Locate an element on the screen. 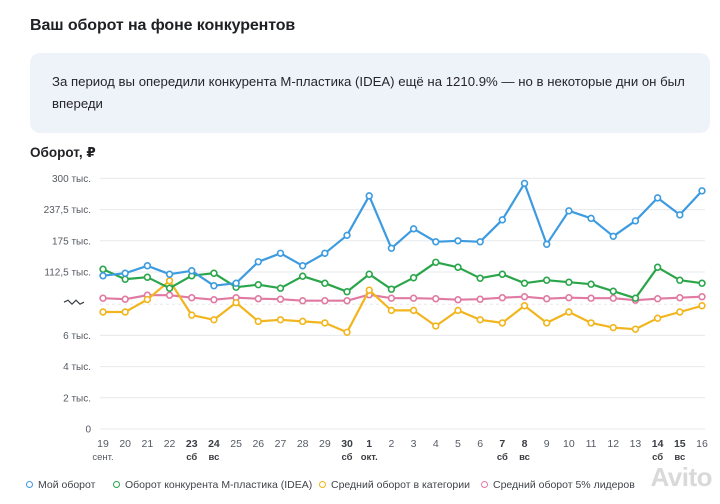  x-tick-label: 2 is located at coordinates (391, 444).